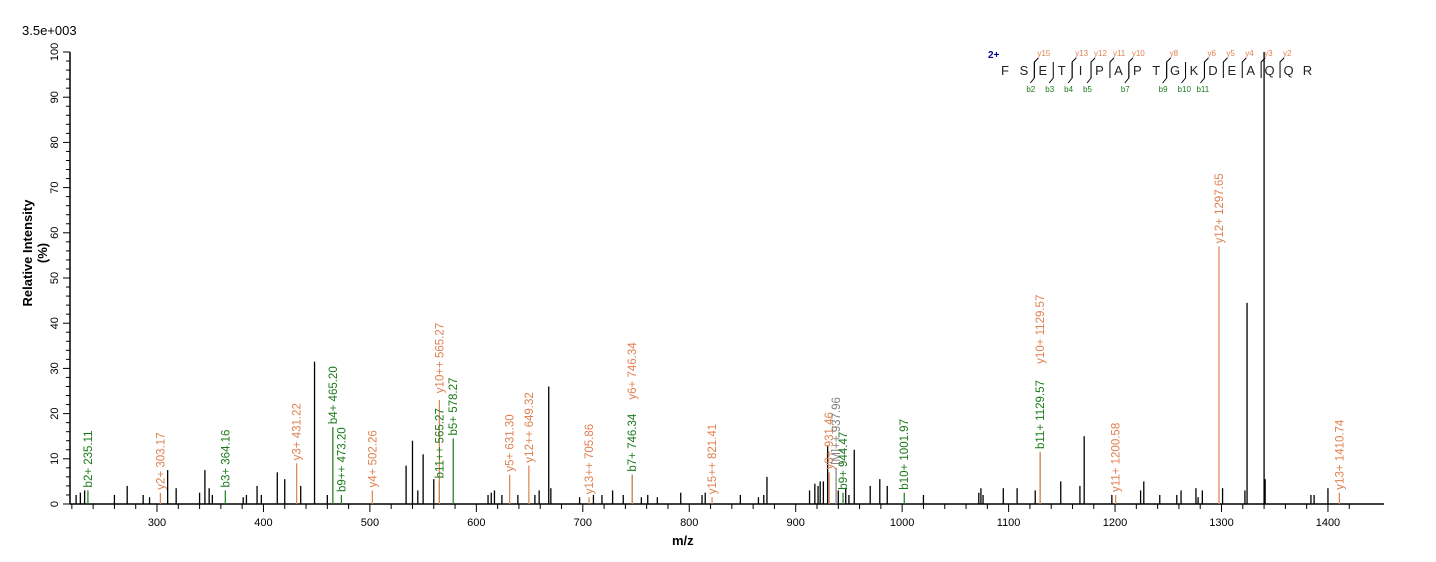  What do you see at coordinates (1268, 53) in the screenshot?
I see `y-ion-marker: y3` at bounding box center [1268, 53].